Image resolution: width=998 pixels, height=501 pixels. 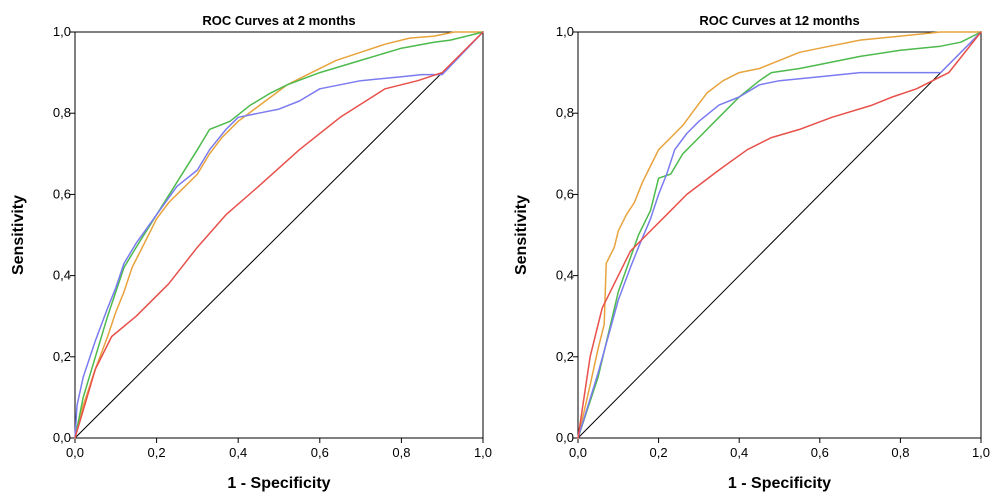 What do you see at coordinates (779, 20) in the screenshot?
I see `chart-title: ROC Curves at 12 months` at bounding box center [779, 20].